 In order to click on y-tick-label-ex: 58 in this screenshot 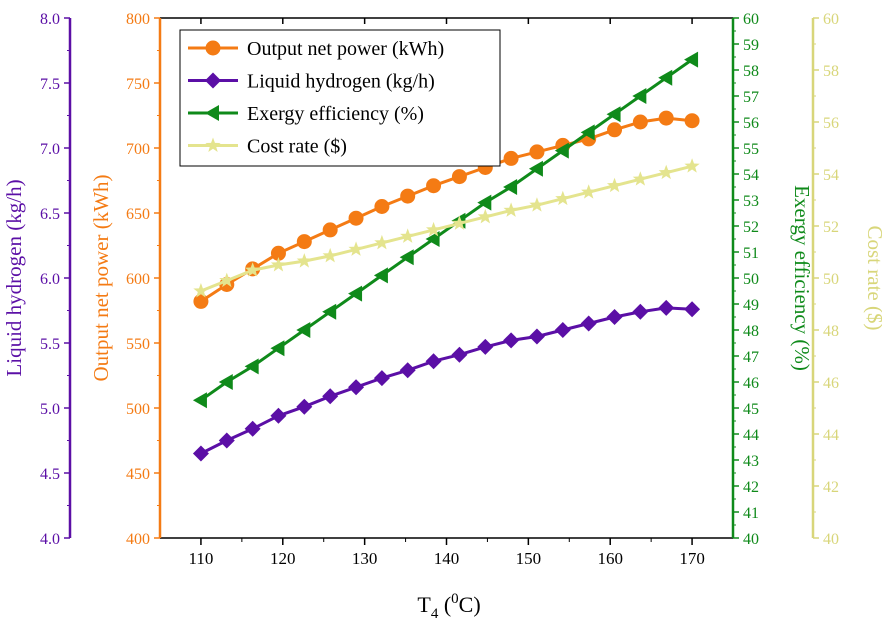, I will do `click(751, 71)`.